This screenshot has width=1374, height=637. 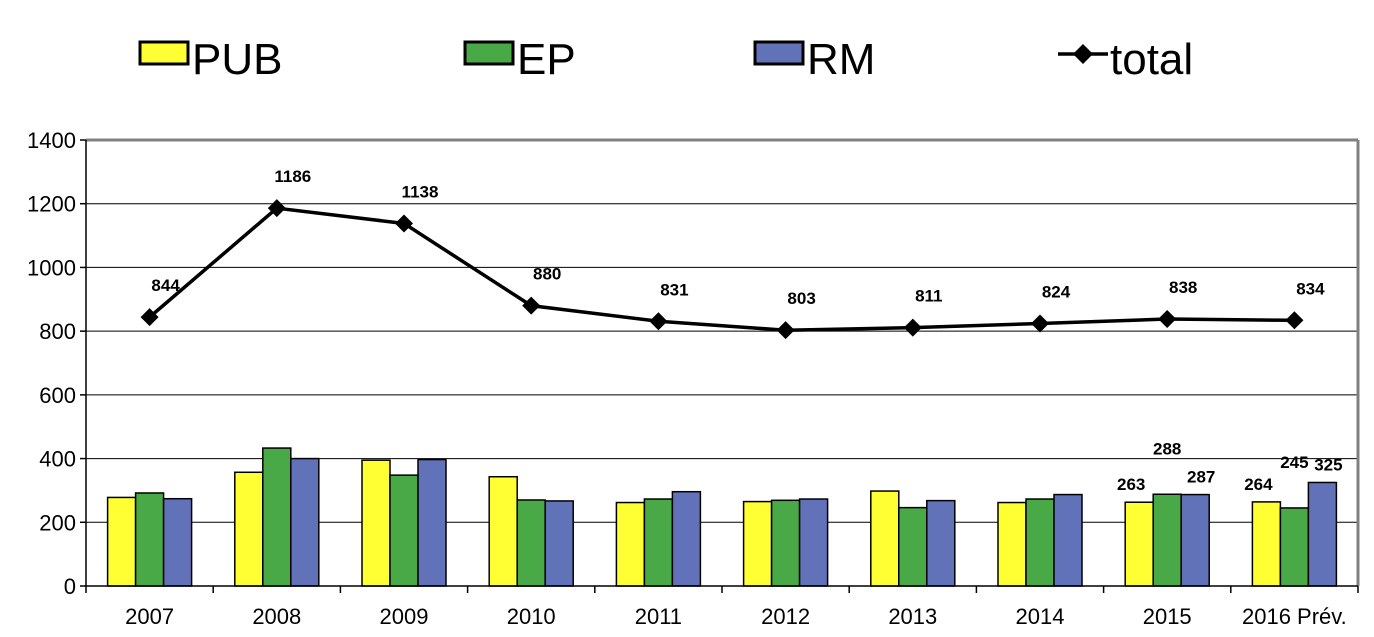 I want to click on total-value-label: 838, so click(x=1183, y=287).